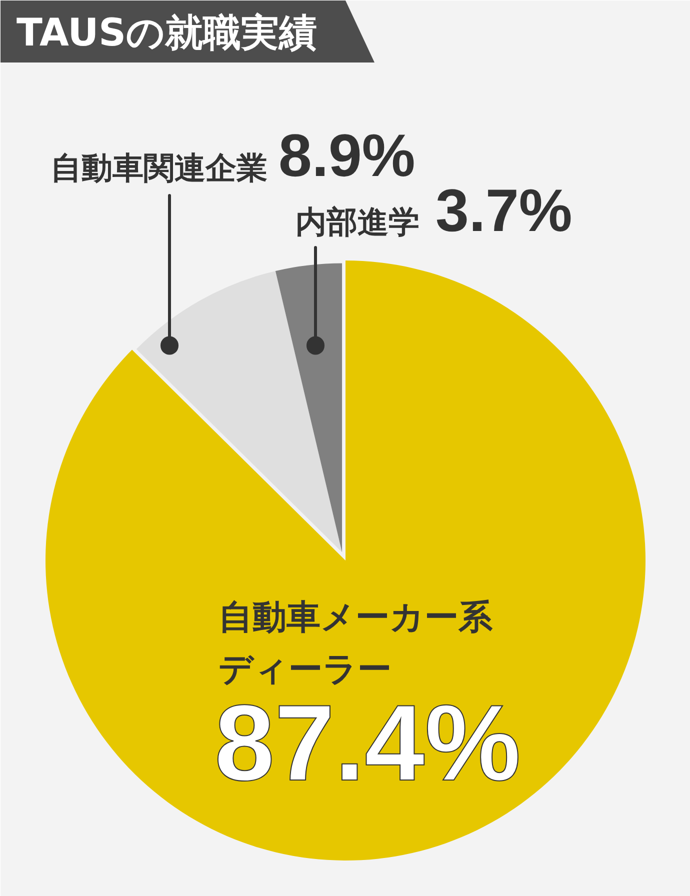 Image resolution: width=690 pixels, height=896 pixels. I want to click on data-label: 8.9%, so click(347, 155).